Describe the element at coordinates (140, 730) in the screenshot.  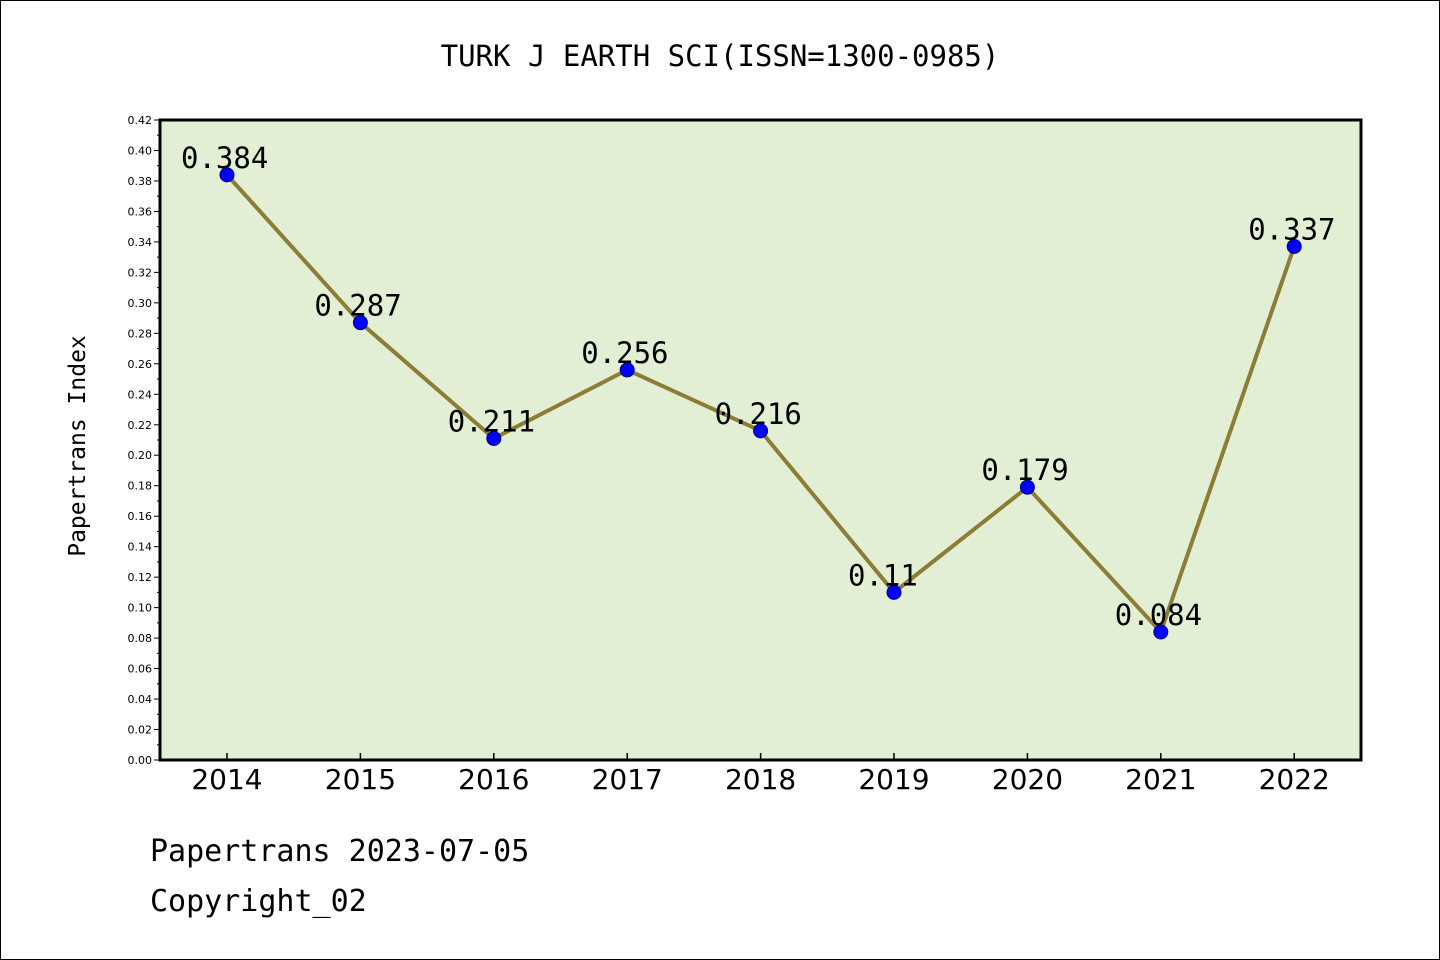
I see `y-tick-label: 0.02` at that location.